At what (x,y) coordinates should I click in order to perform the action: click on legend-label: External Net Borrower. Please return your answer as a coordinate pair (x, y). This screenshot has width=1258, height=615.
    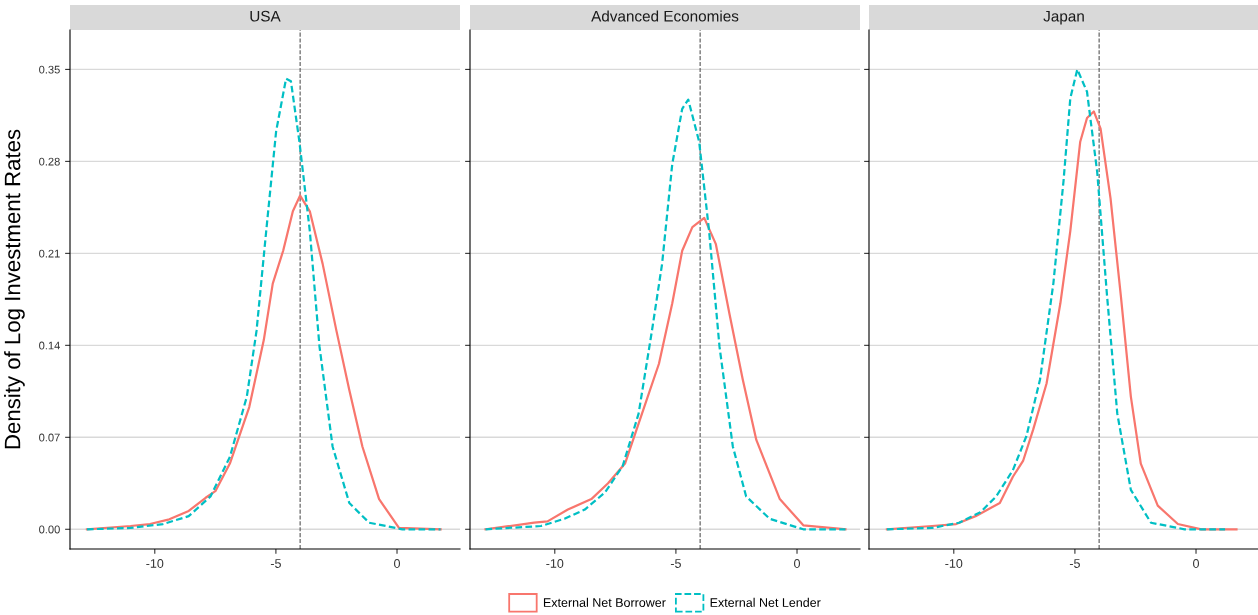
    Looking at the image, I should click on (604, 602).